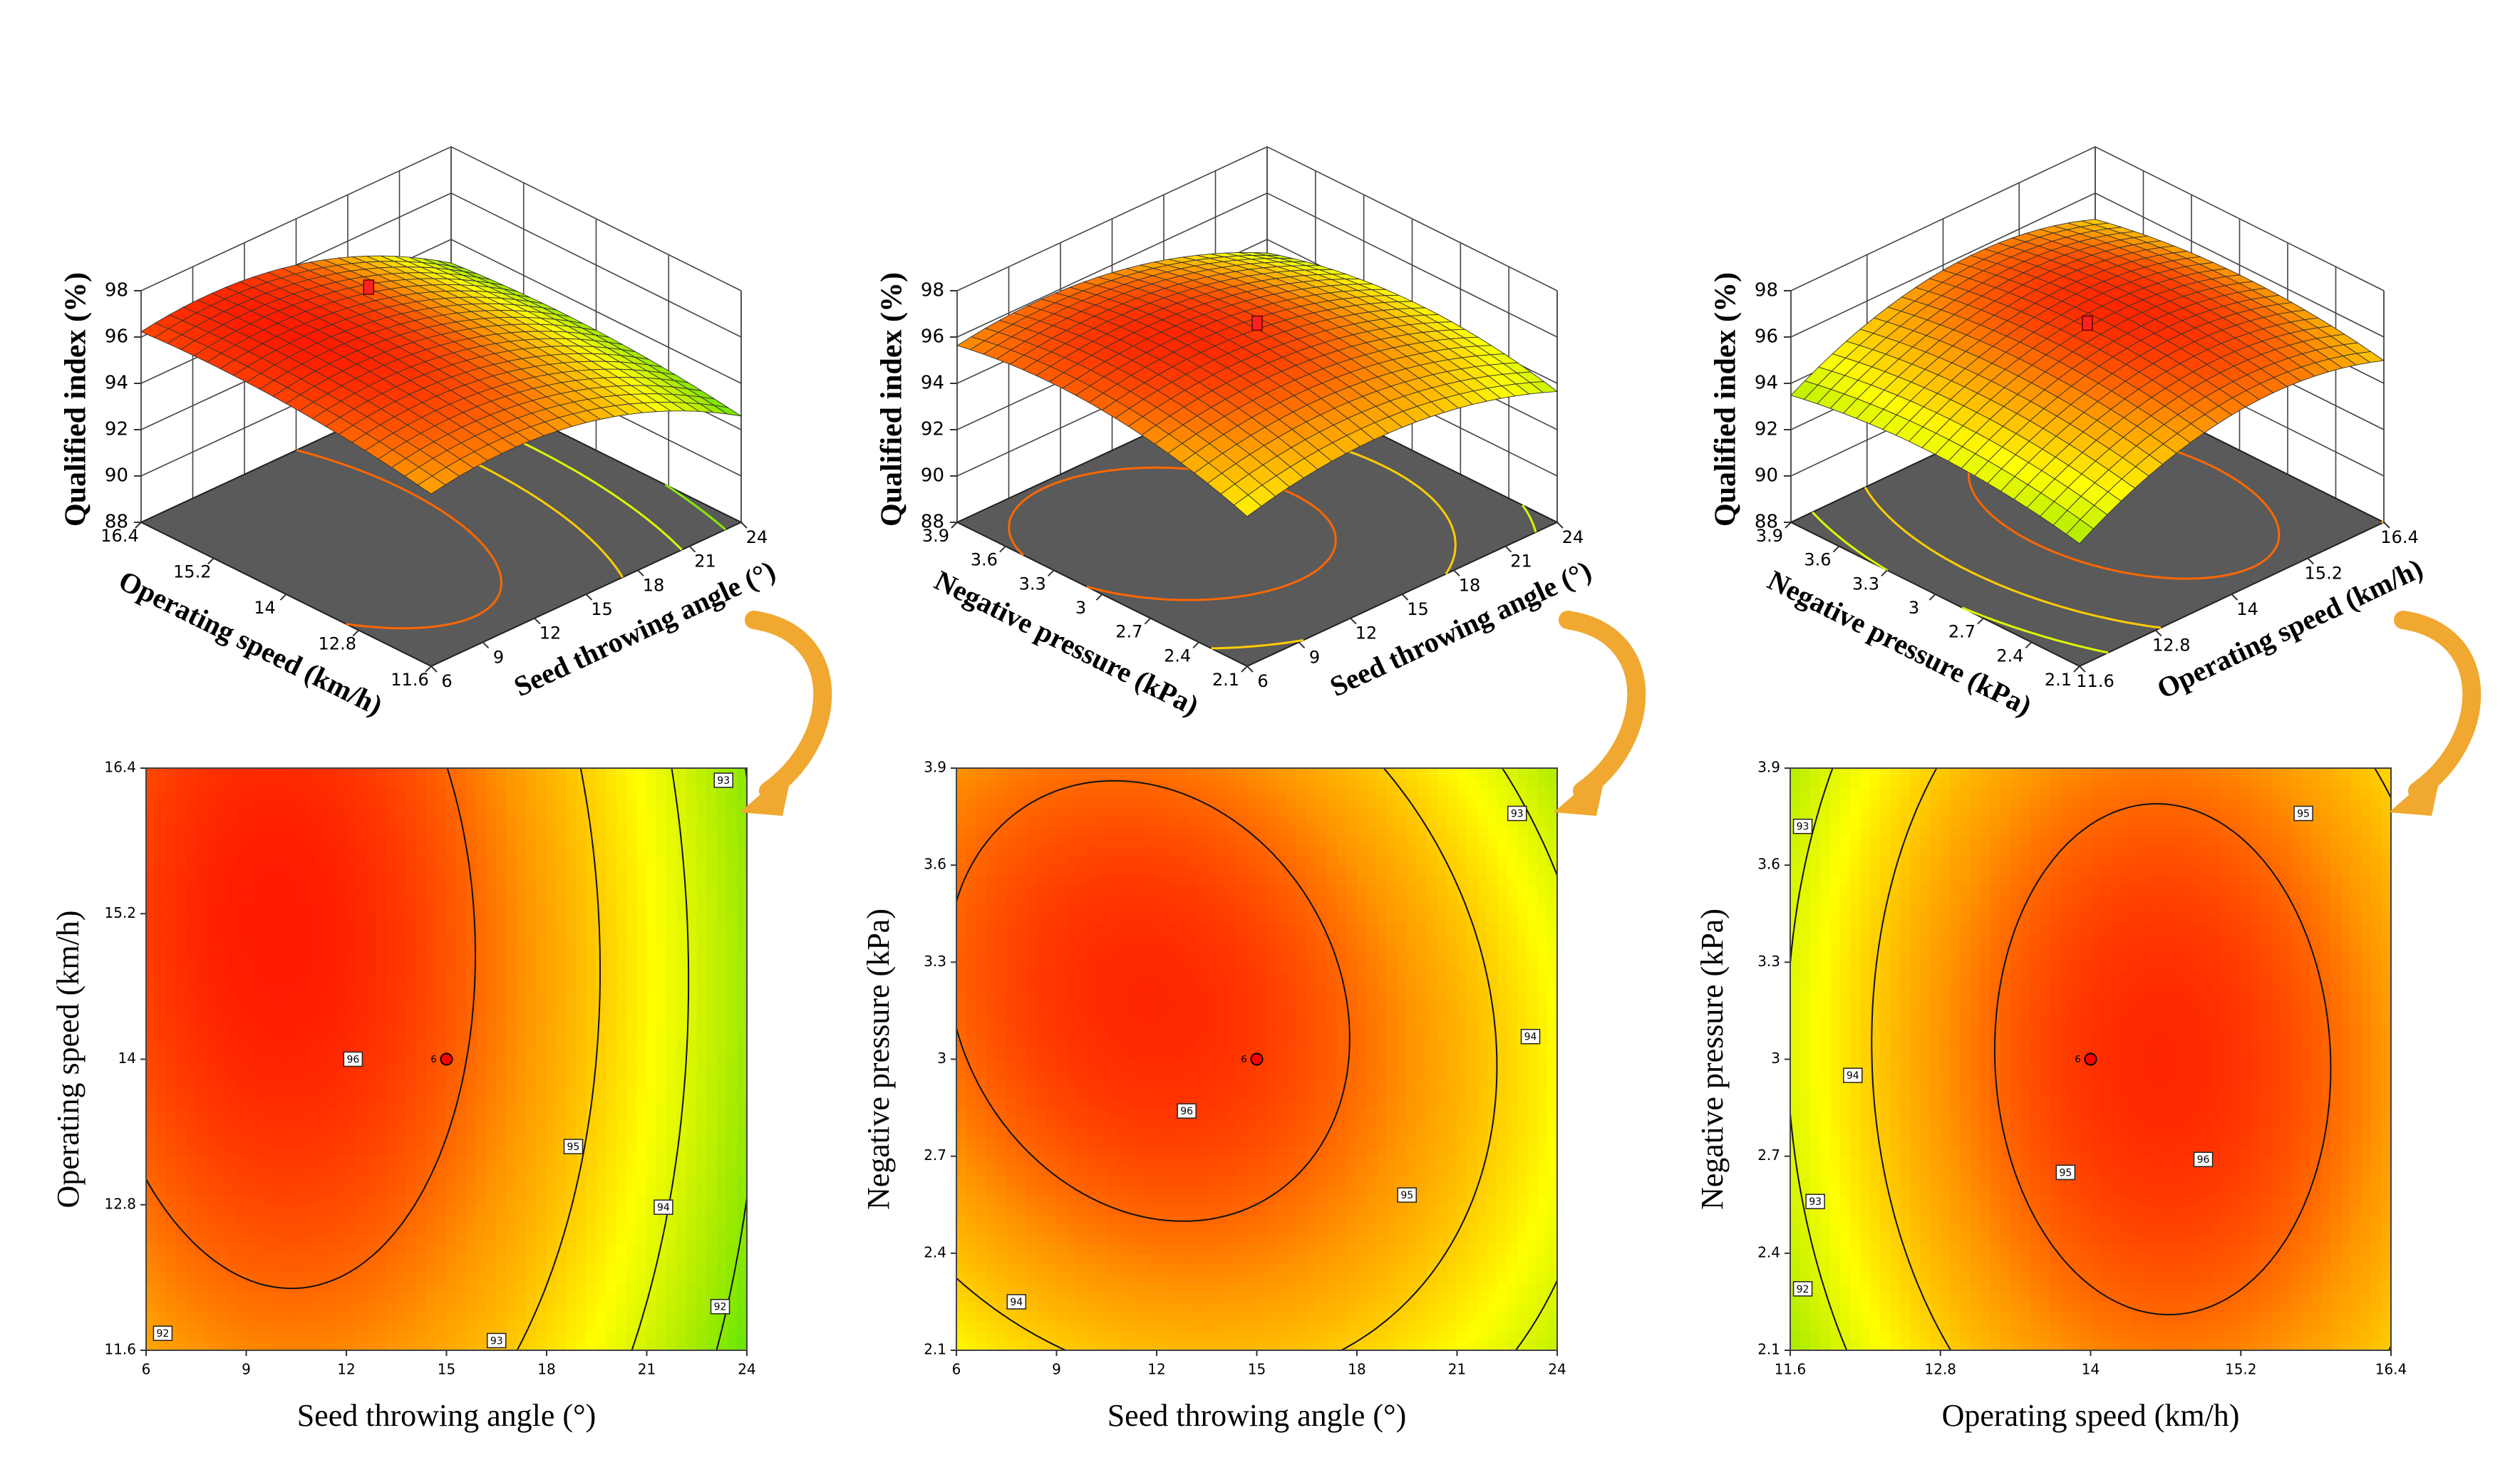 The height and width of the screenshot is (1465, 2520). I want to click on y-tick, so click(1980, 621).